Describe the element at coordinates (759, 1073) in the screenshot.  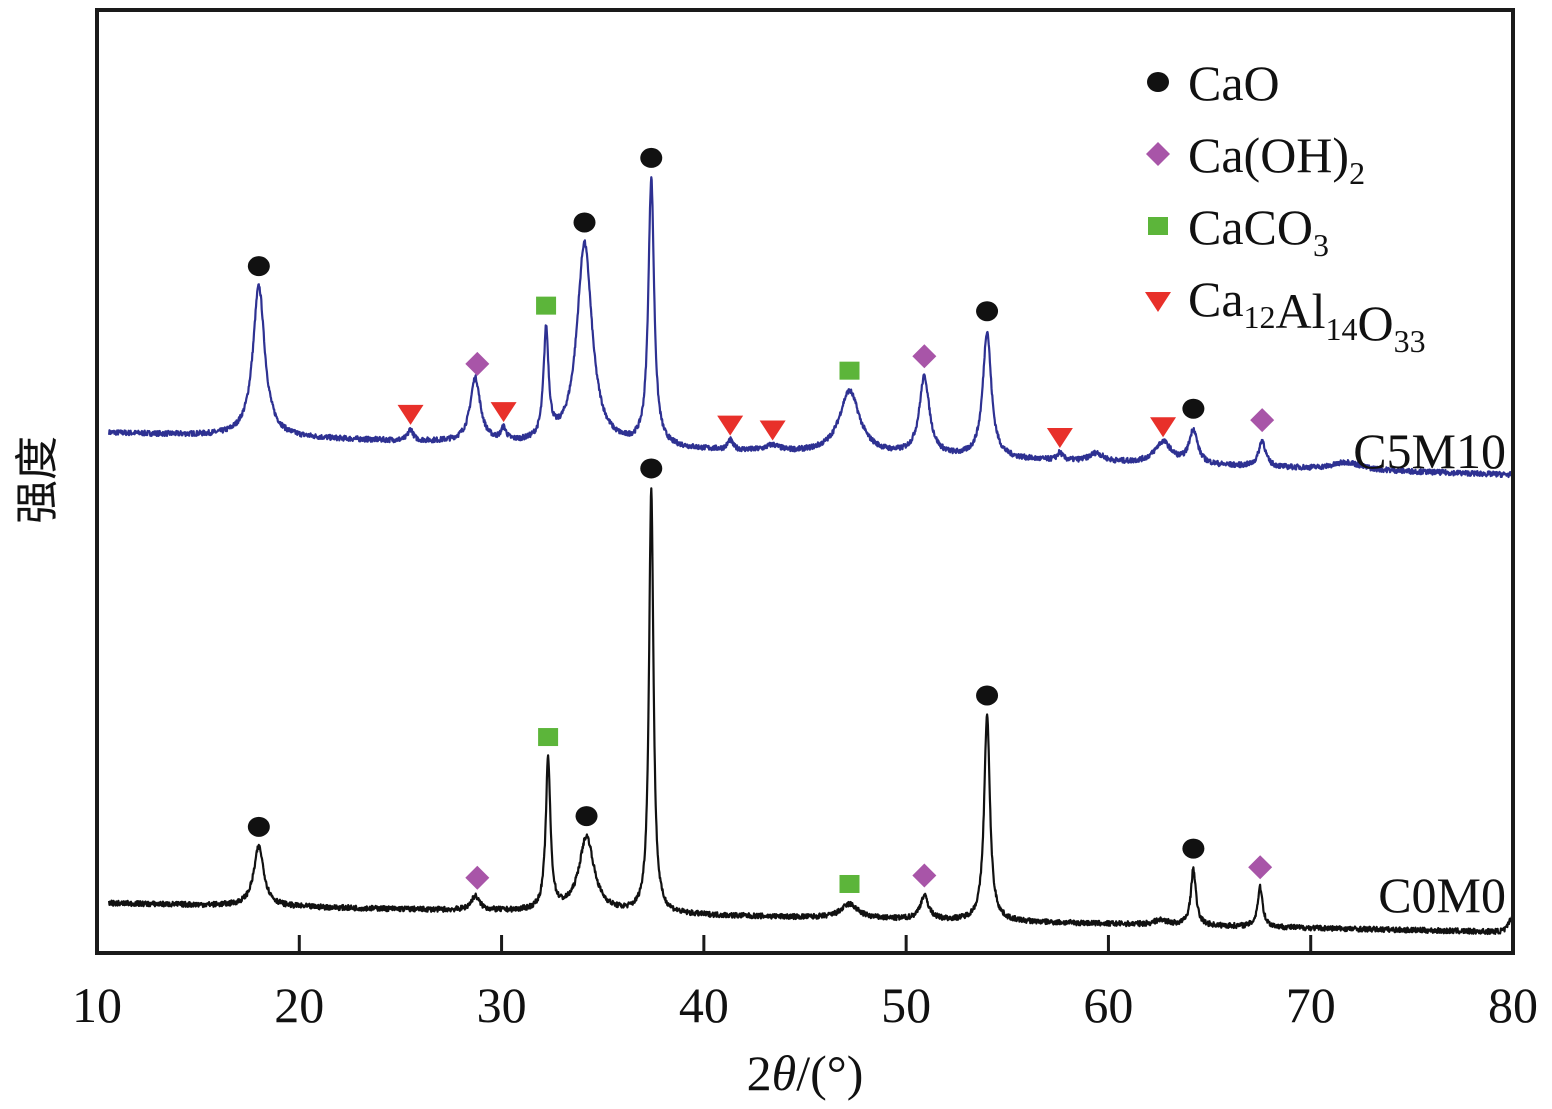
I see `x-axis-title-prefix: 2` at that location.